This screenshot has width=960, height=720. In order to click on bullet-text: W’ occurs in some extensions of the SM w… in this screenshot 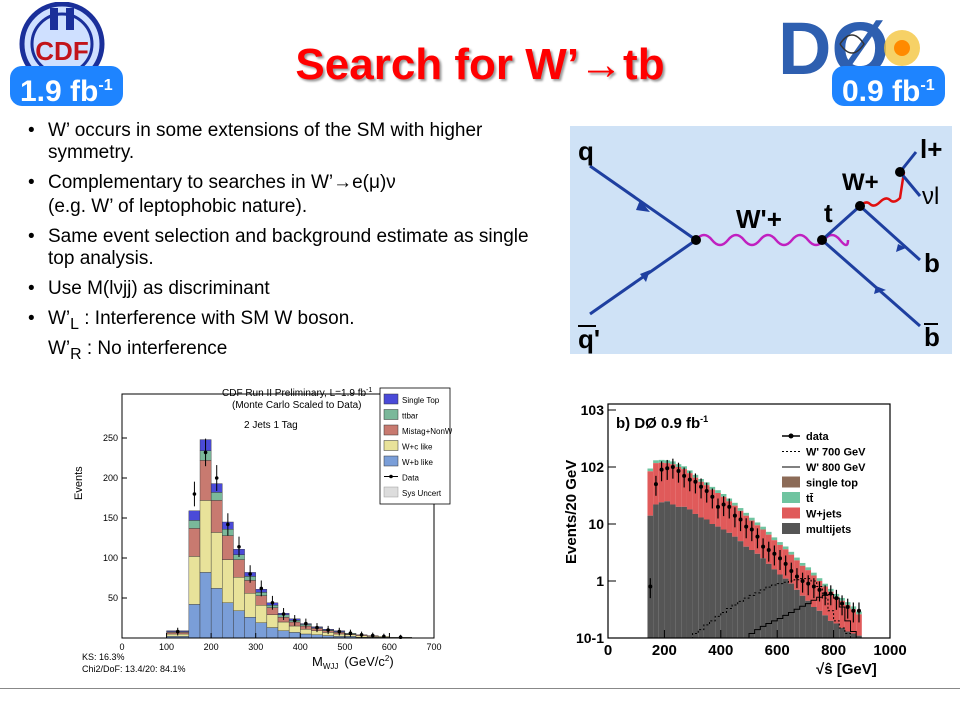, I will do `click(265, 141)`.